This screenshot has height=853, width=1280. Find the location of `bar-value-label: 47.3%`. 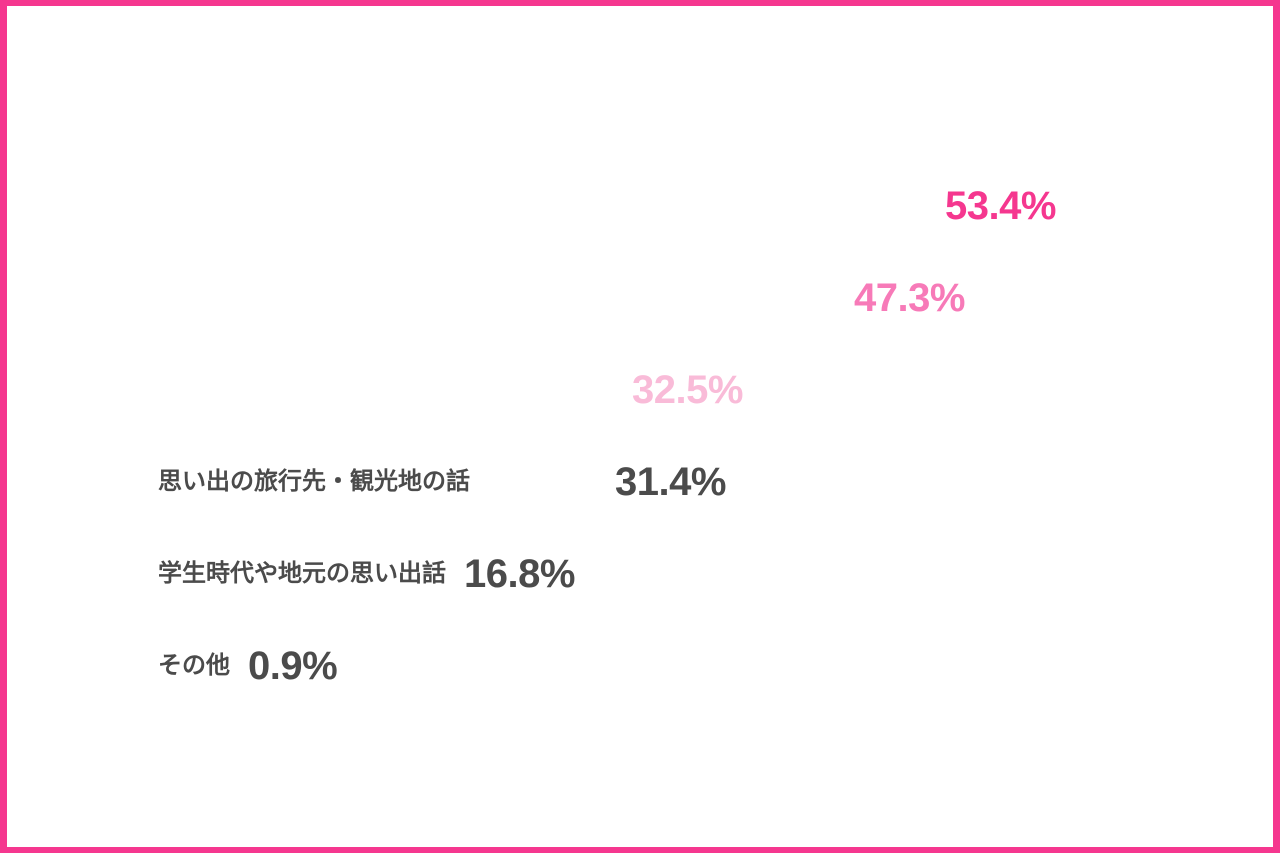

bar-value-label: 47.3% is located at coordinates (909, 298).